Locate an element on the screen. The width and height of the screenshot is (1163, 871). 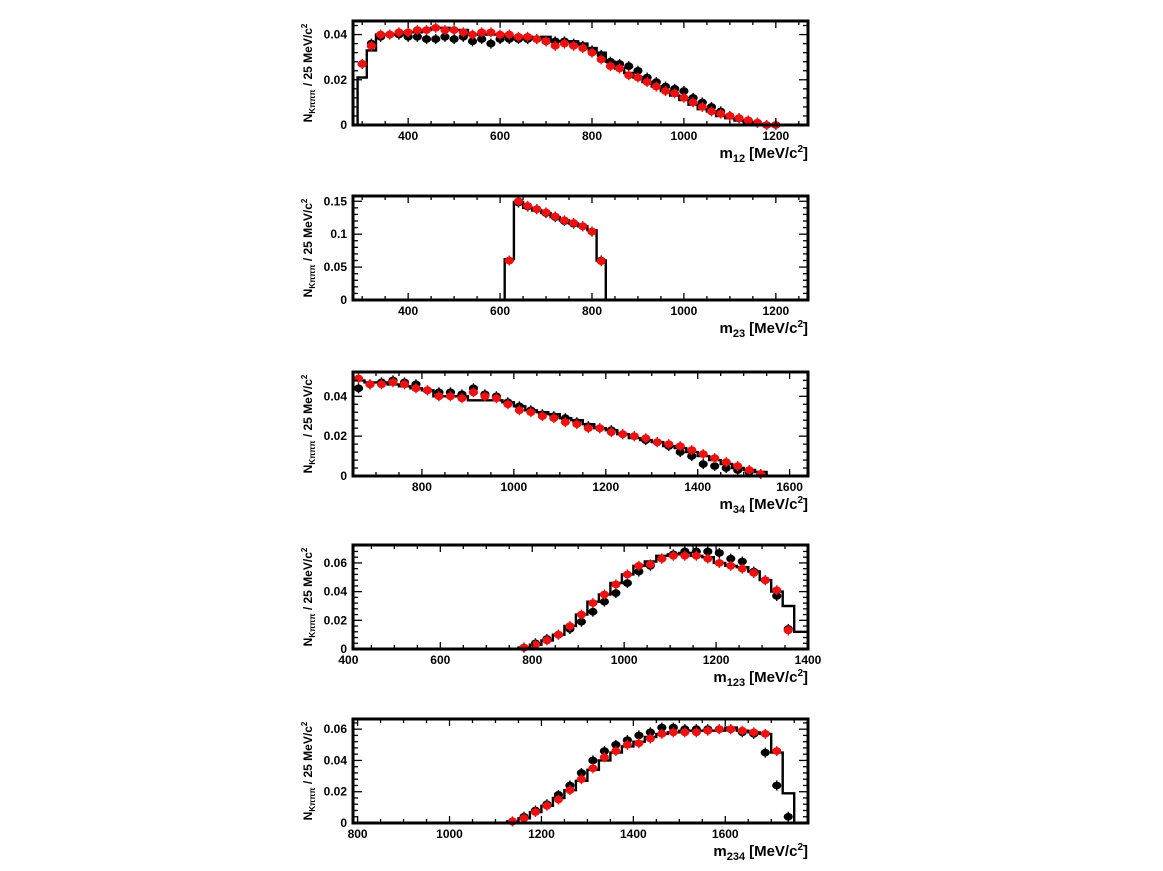
y-axis-label-subscript: Kπππ is located at coordinates (312, 800).